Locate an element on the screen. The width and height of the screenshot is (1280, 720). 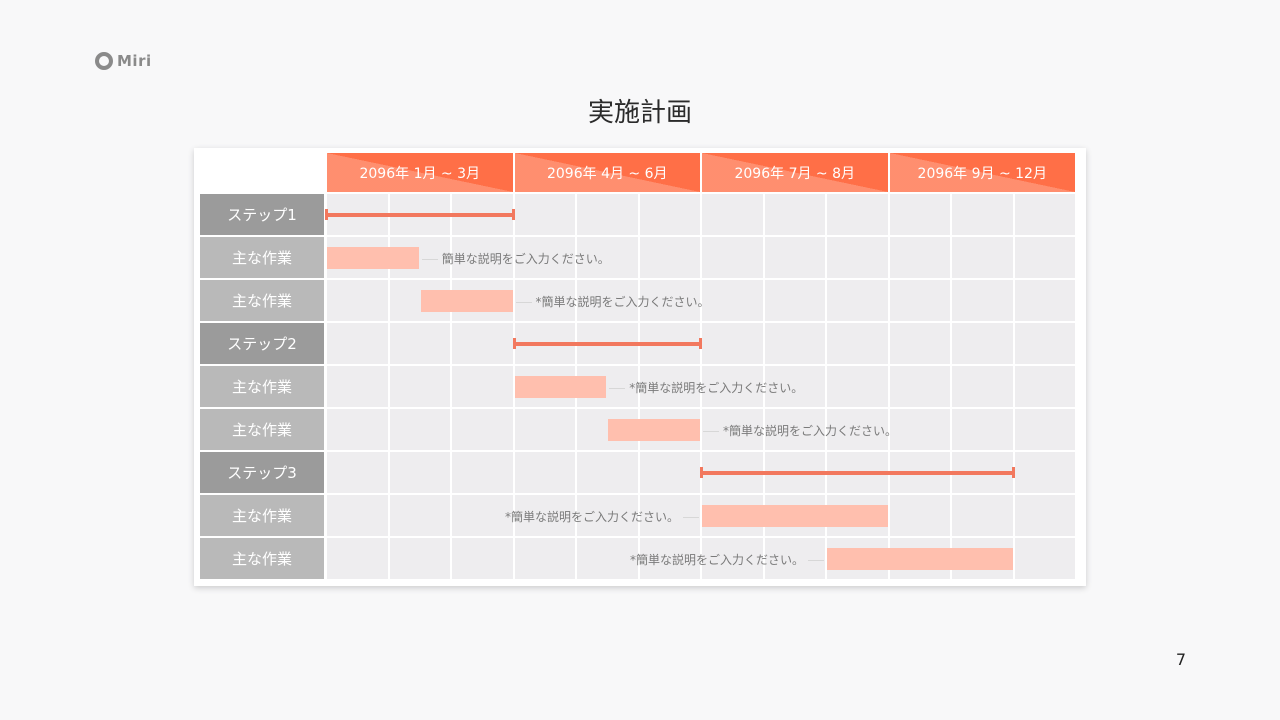
step-label: ステップ3 is located at coordinates (262, 472).